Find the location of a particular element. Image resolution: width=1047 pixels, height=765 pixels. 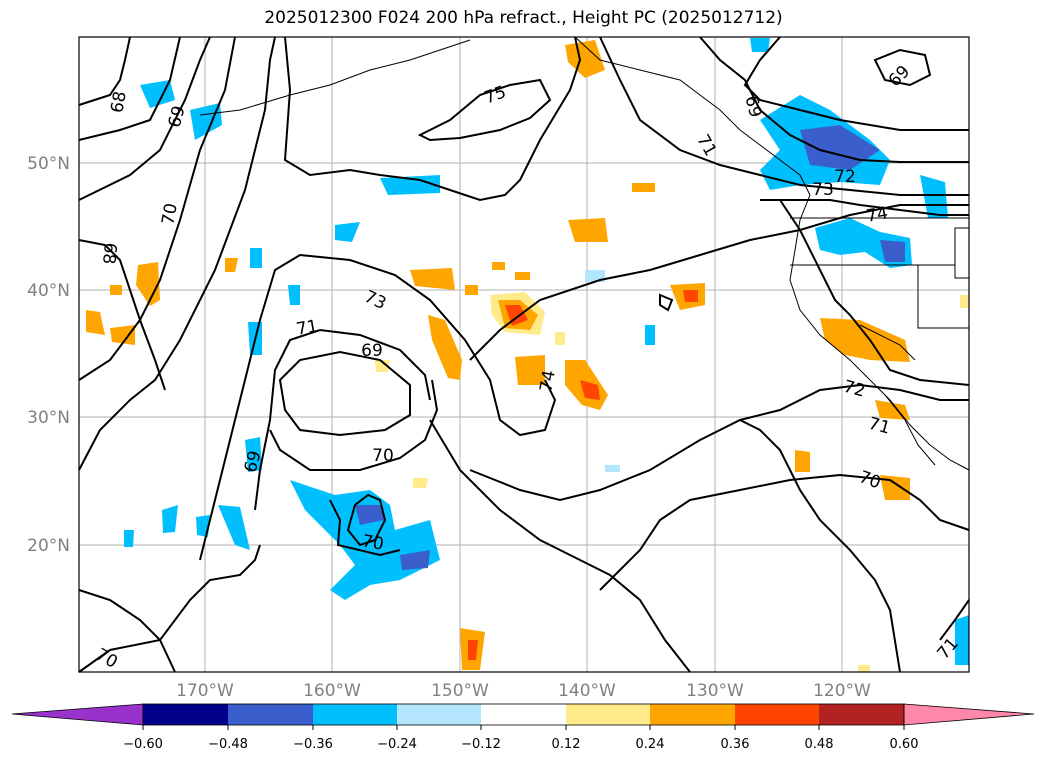

colorbar-tick-label: 0.12 is located at coordinates (566, 744).